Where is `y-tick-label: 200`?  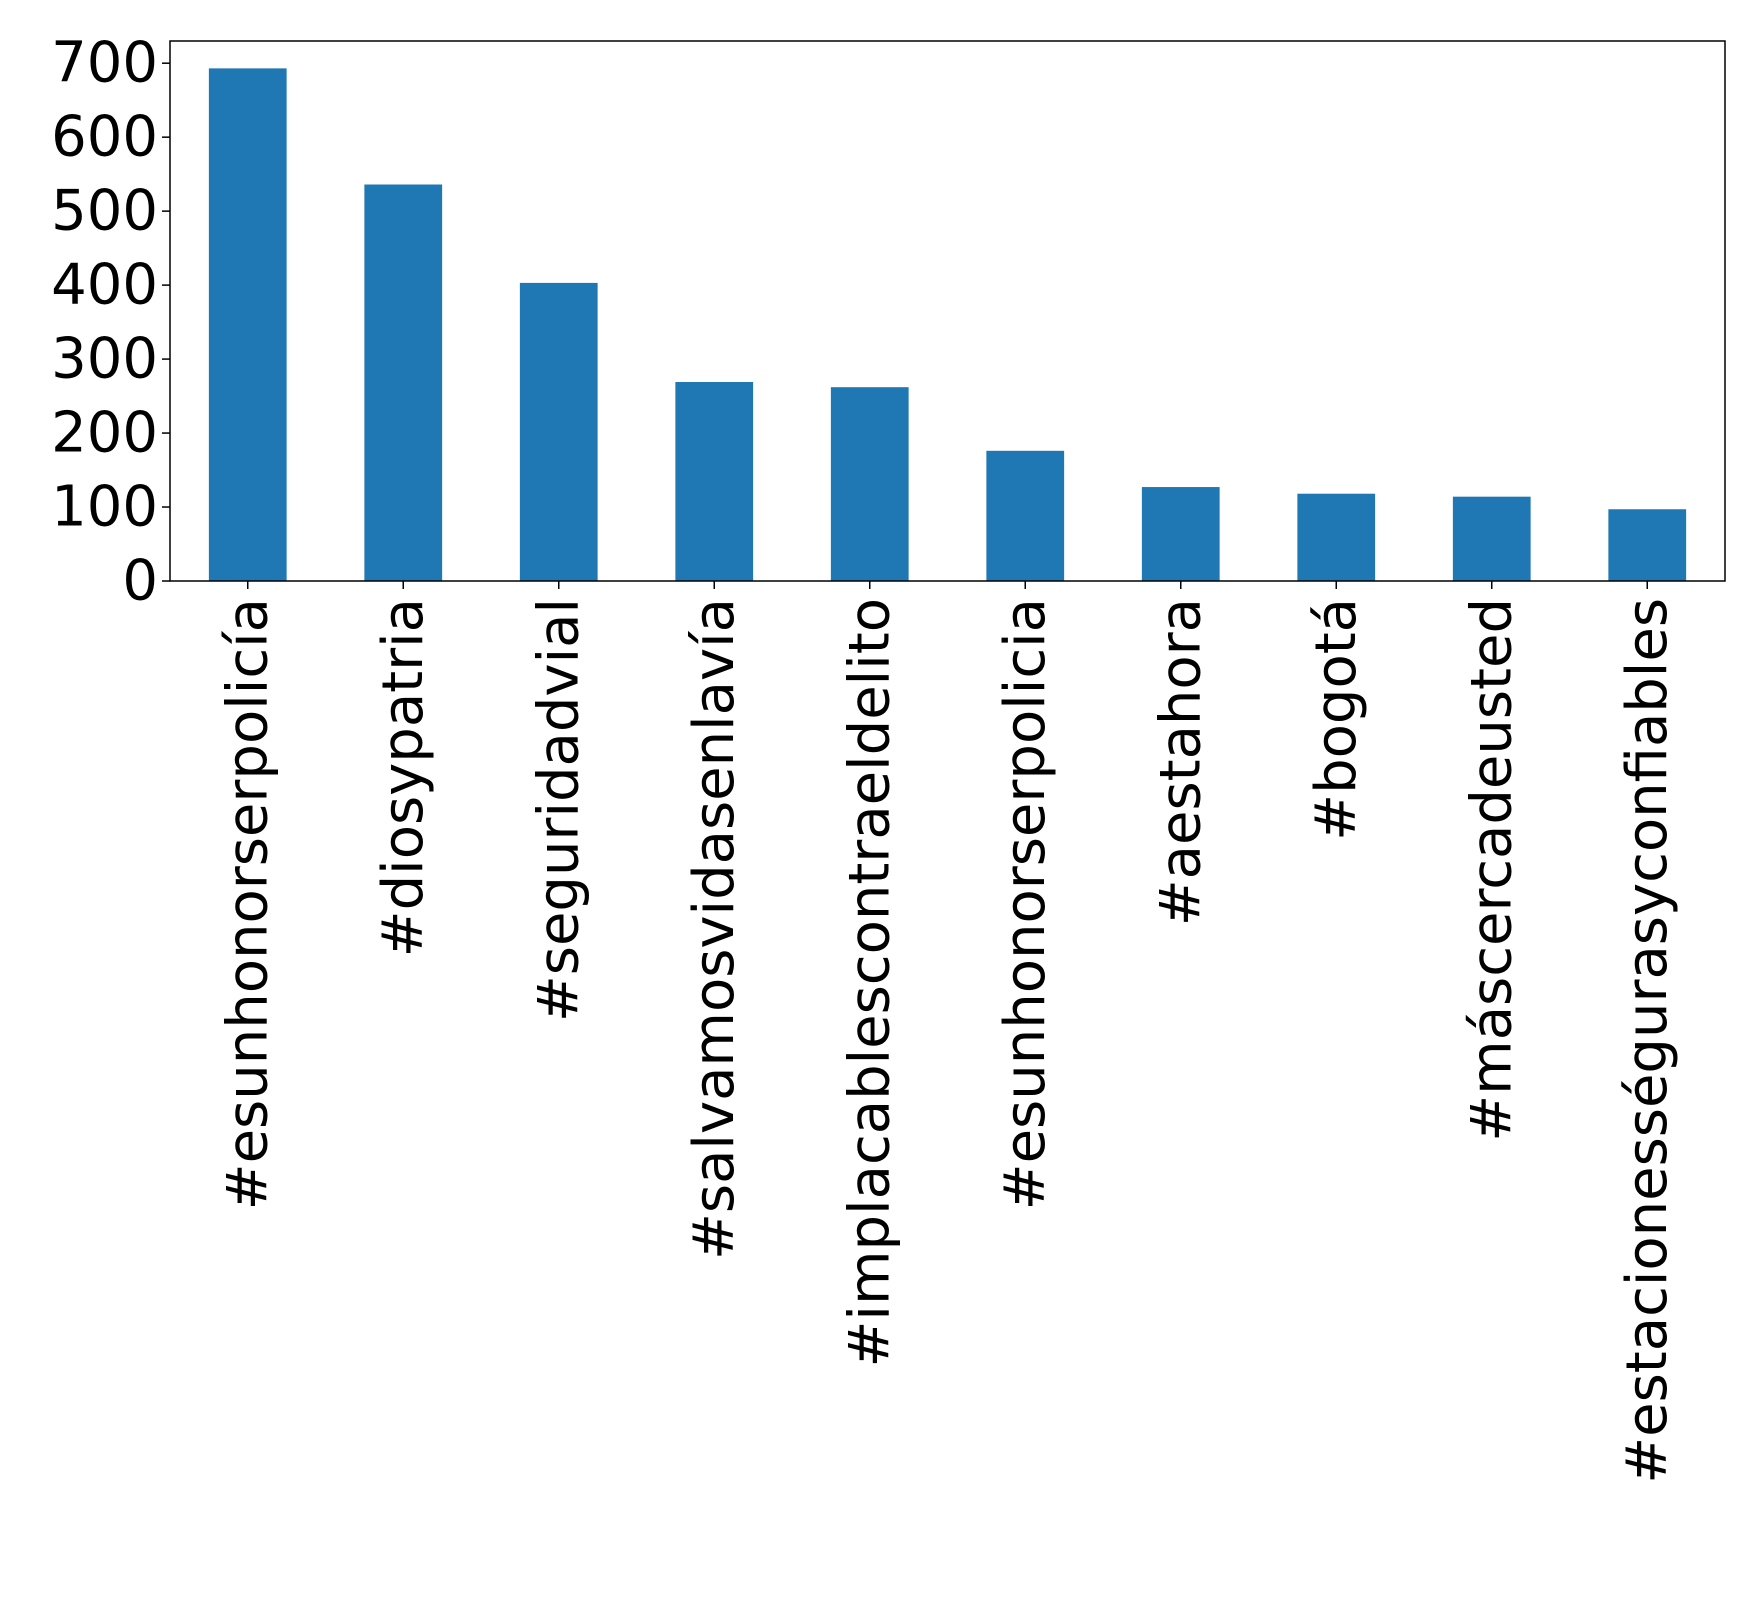
y-tick-label: 200 is located at coordinates (104, 433).